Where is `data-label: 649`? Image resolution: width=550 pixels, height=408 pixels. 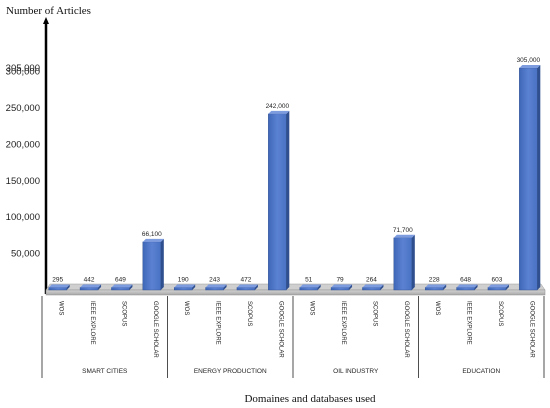
data-label: 649 is located at coordinates (120, 280).